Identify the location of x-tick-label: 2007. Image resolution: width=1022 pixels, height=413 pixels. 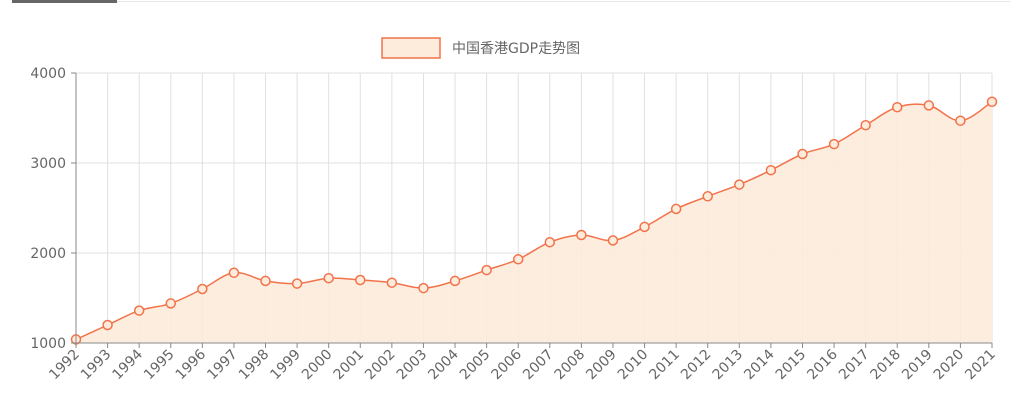
(538, 365).